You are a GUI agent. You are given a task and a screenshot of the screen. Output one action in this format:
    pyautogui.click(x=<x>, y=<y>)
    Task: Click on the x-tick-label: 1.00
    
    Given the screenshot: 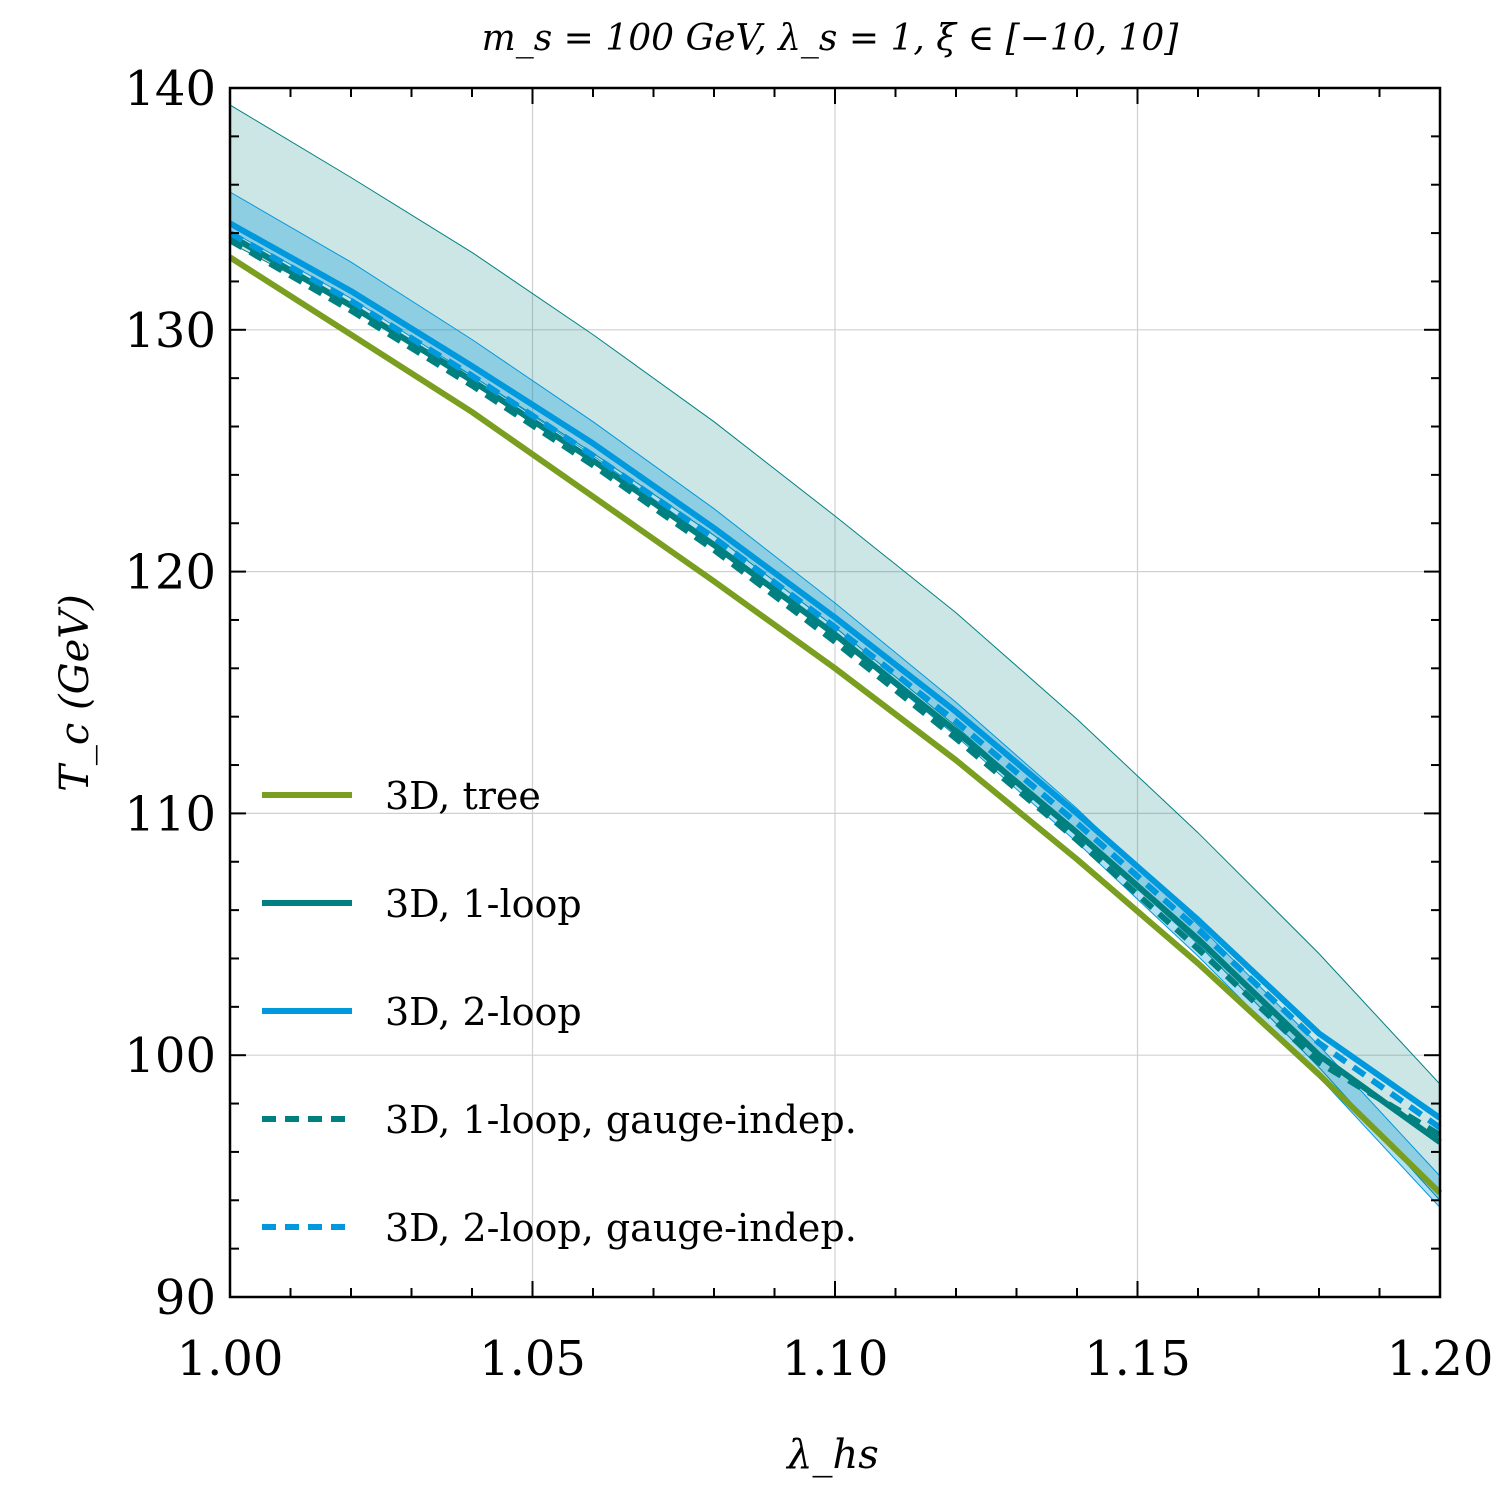 What is the action you would take?
    pyautogui.click(x=230, y=1359)
    